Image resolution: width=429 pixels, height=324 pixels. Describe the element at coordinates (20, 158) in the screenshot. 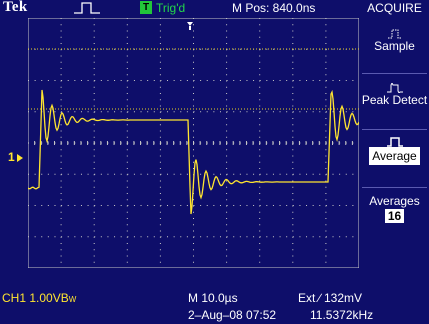

I see `ch1-ground-arrow-icon` at that location.